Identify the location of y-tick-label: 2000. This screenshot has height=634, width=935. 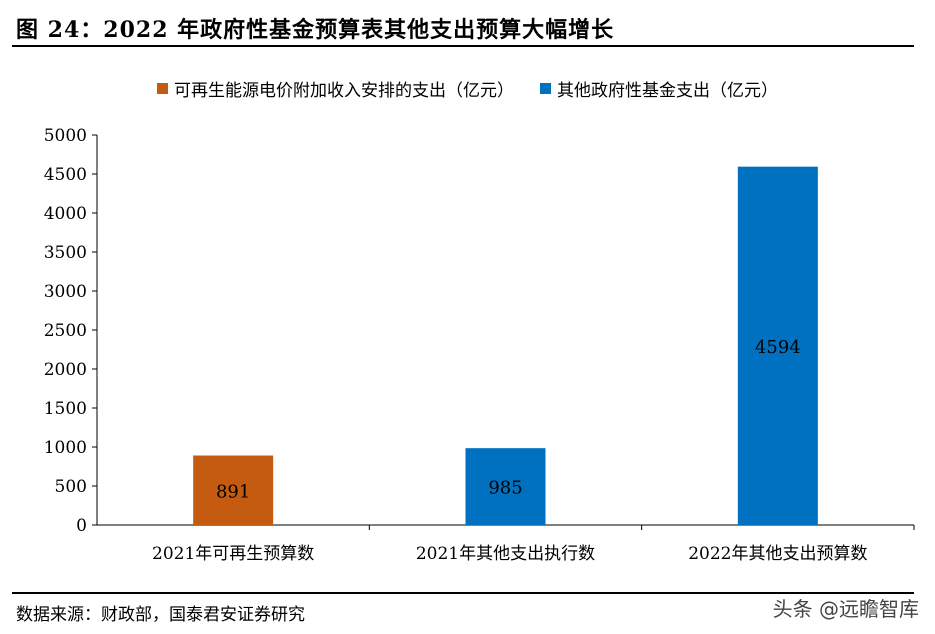
(65, 370).